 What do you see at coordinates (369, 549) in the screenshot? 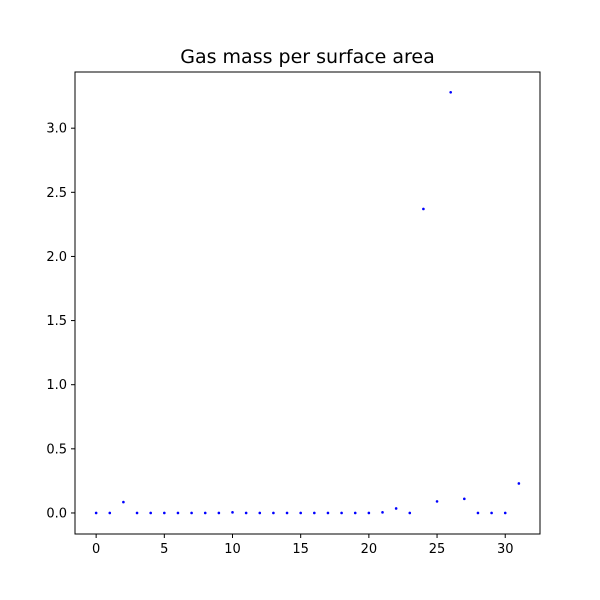
I see `x-tick-label: 20` at bounding box center [369, 549].